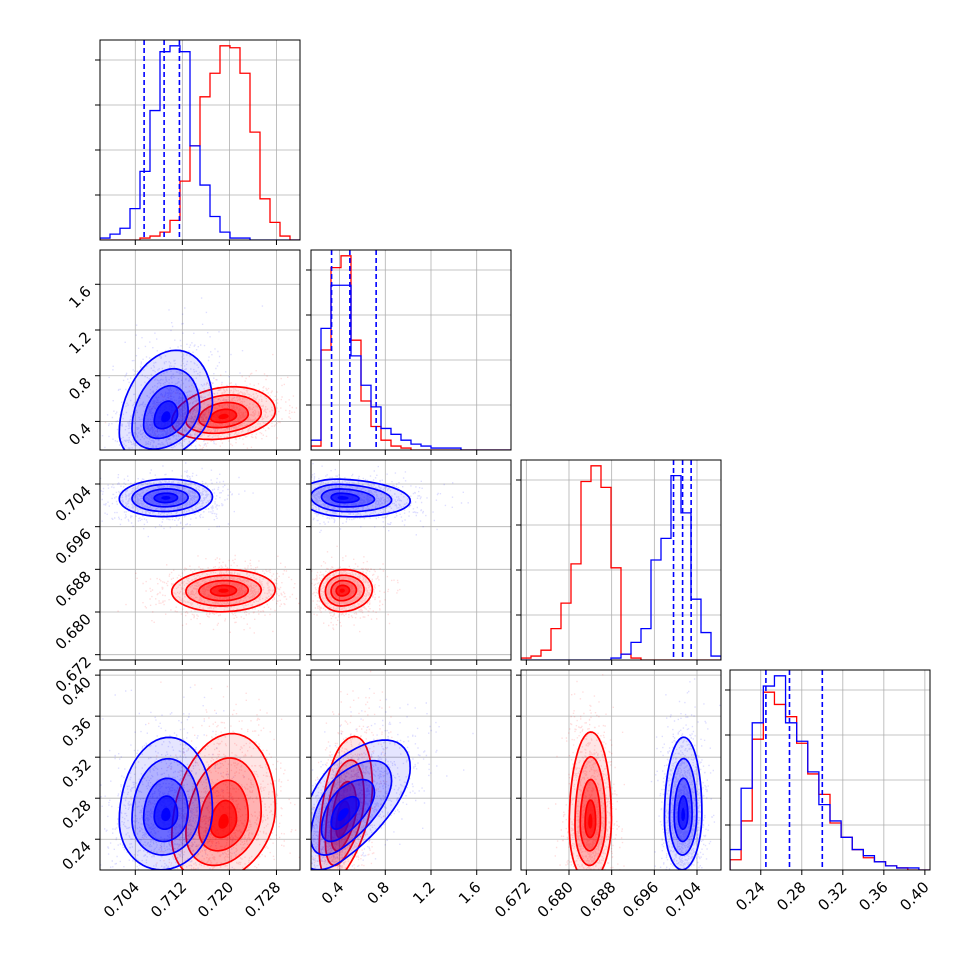 This screenshot has height=970, width=970. Describe the element at coordinates (215, 899) in the screenshot. I see `x-tick-label: 0.720` at that location.